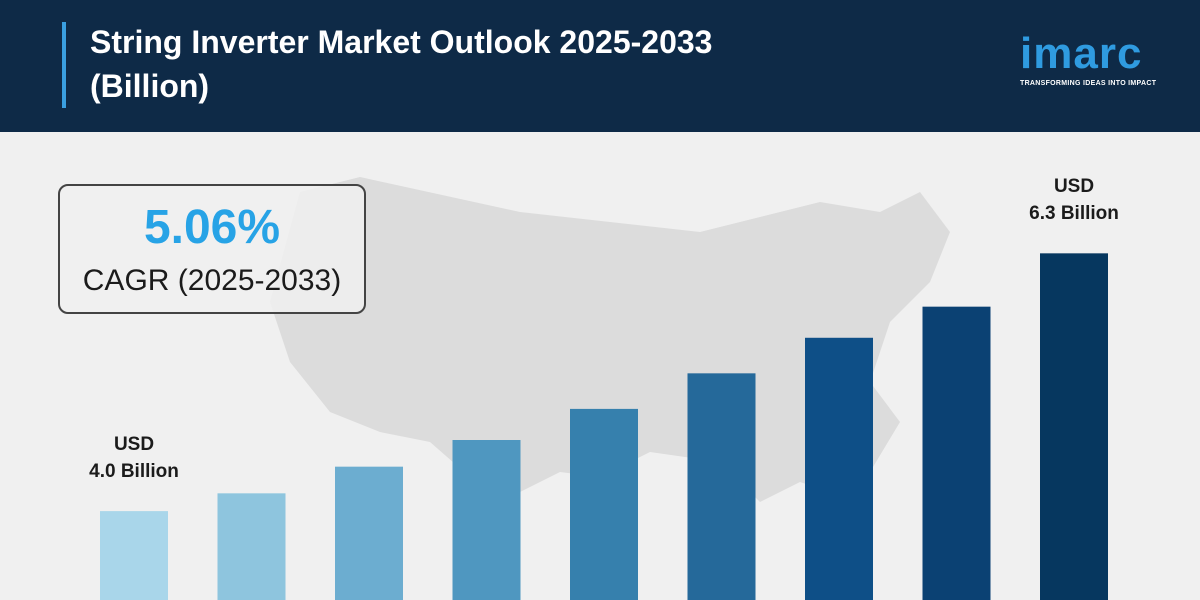 The height and width of the screenshot is (600, 1200). Describe the element at coordinates (401, 42) in the screenshot. I see `chart-title-line-1: String Inverter Market Outlook 2025-2033` at that location.